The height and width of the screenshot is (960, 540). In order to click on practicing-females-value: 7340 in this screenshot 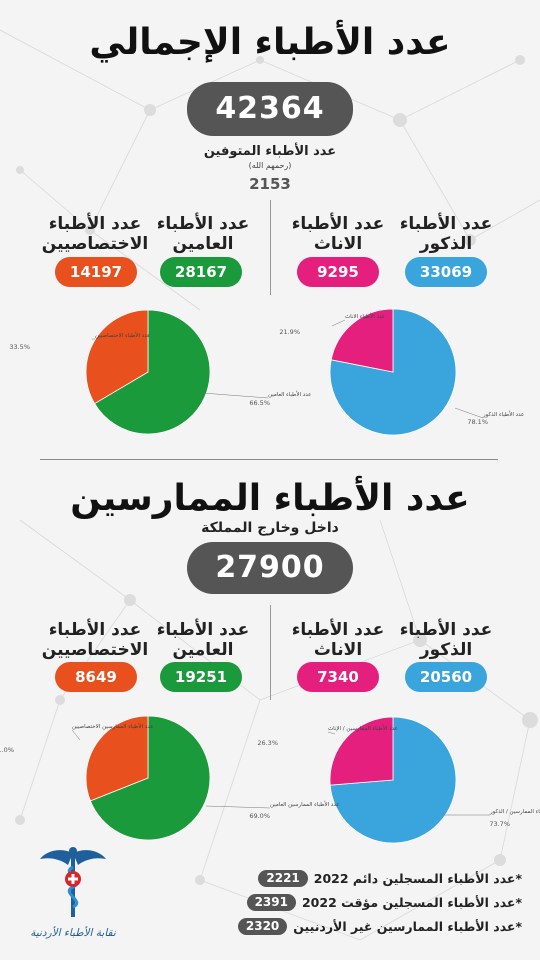, I will do `click(338, 677)`.